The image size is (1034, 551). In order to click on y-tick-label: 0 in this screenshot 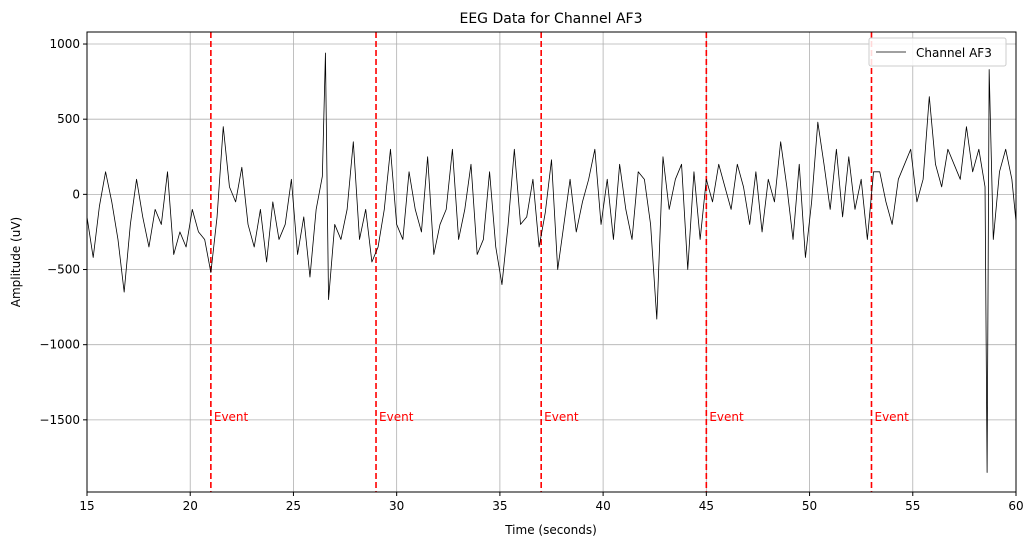, I will do `click(76, 194)`.